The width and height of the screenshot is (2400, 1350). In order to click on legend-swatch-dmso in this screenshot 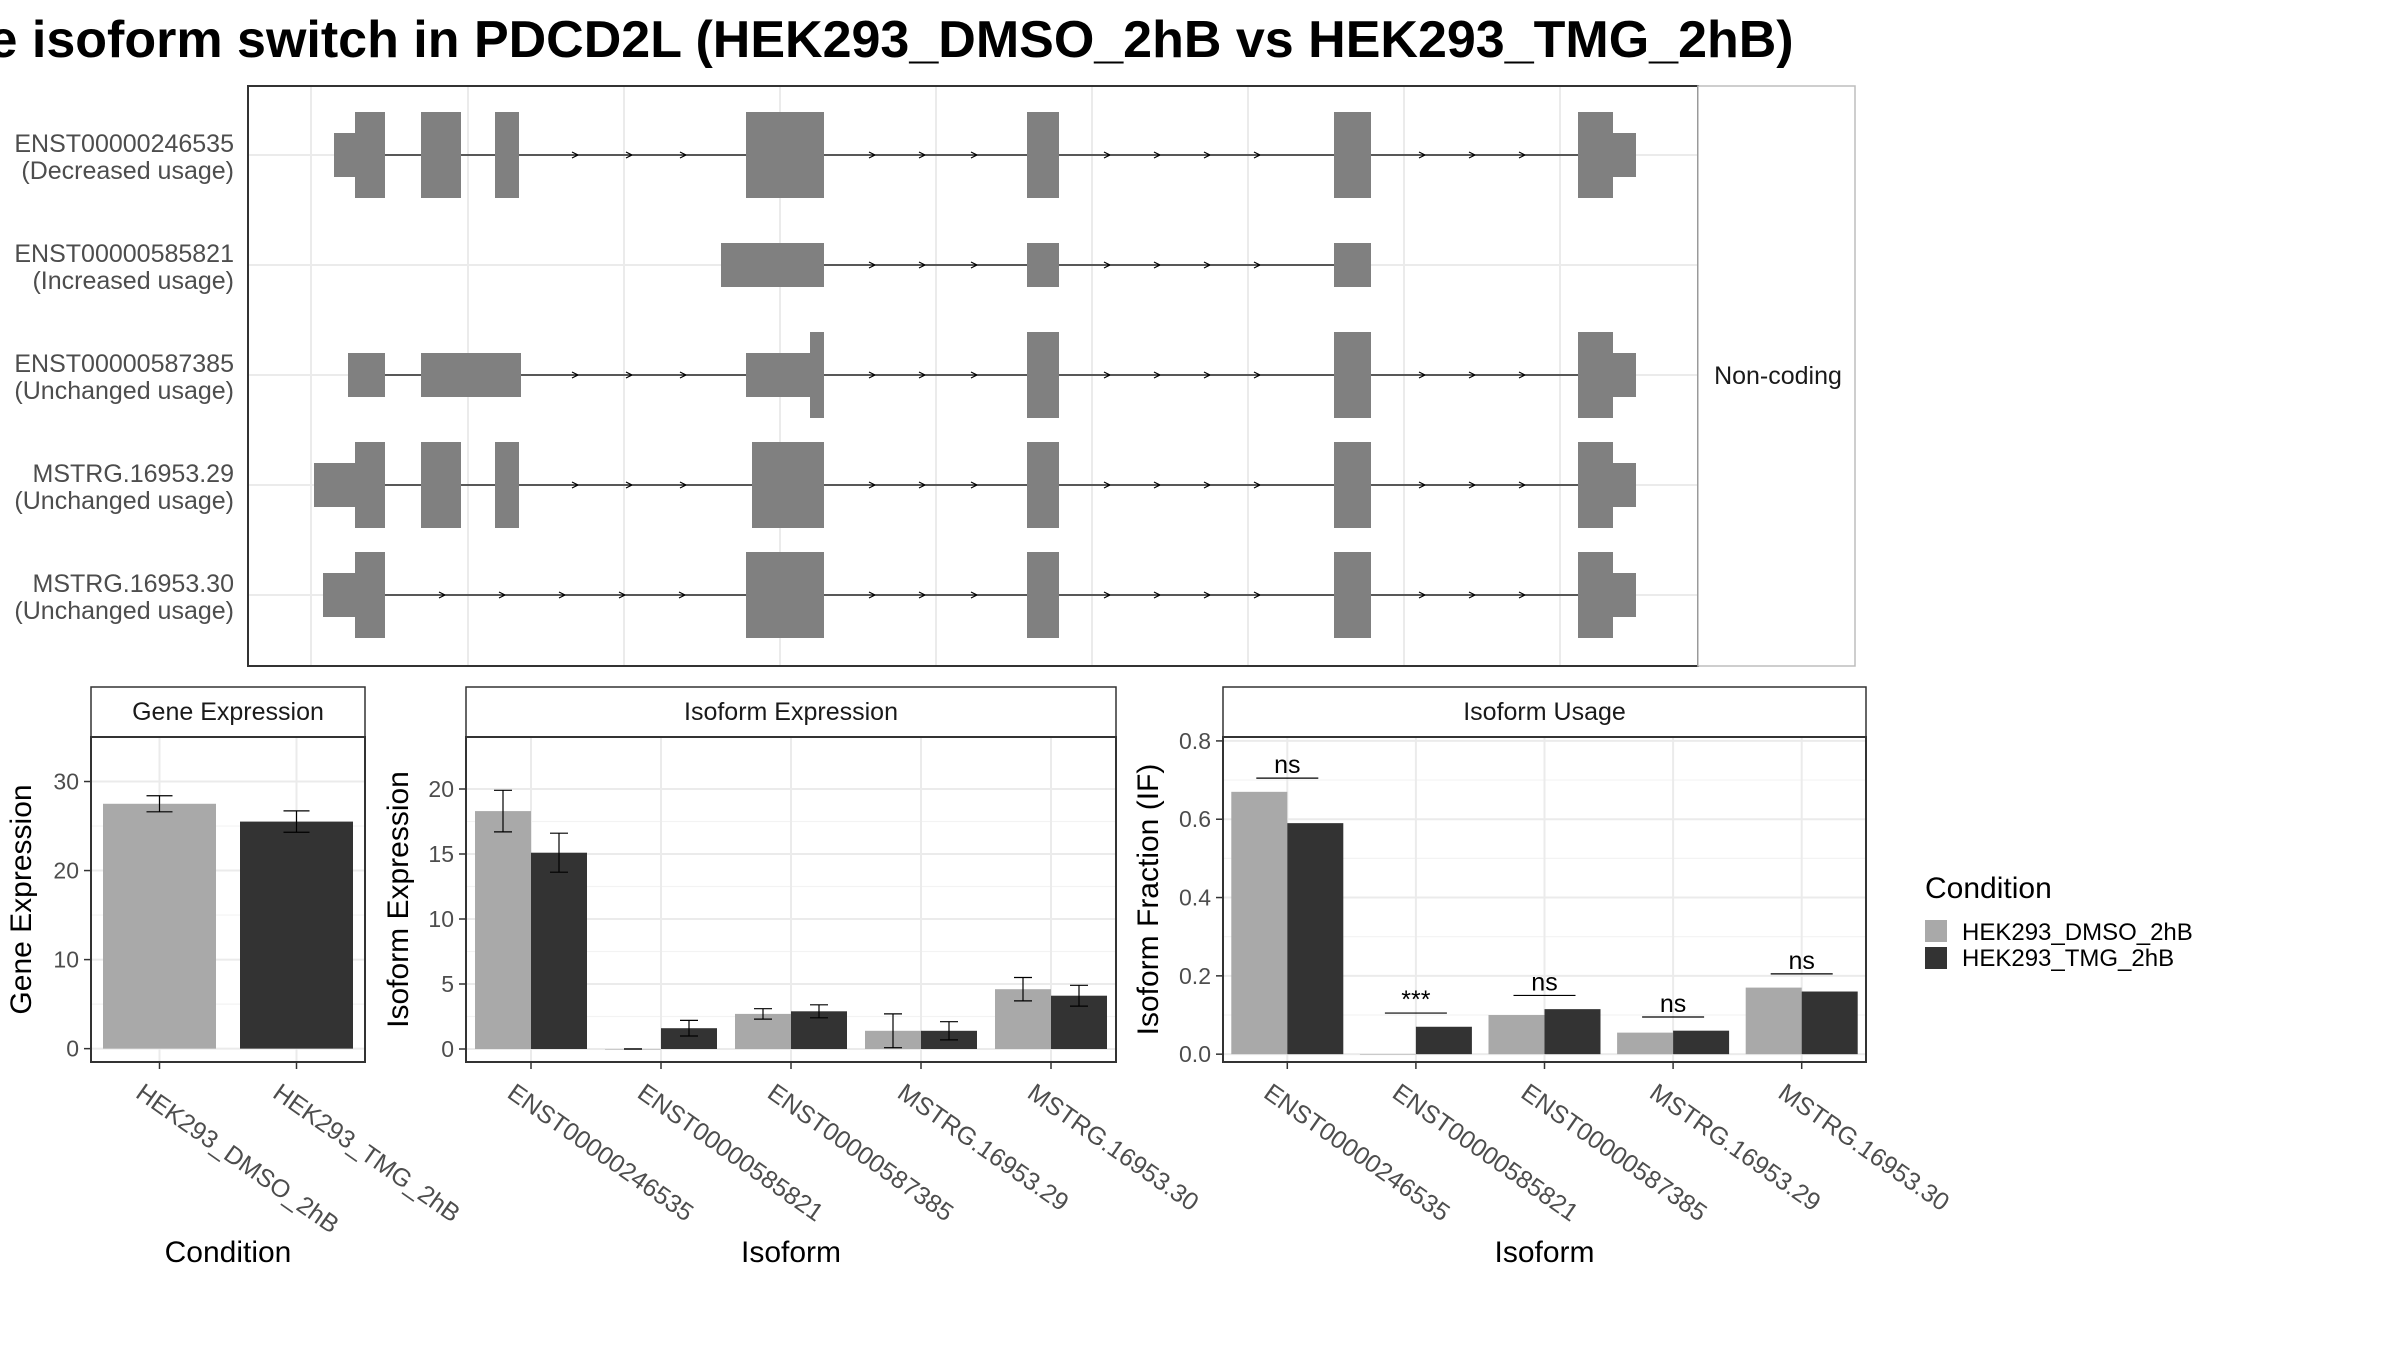, I will do `click(1936, 931)`.